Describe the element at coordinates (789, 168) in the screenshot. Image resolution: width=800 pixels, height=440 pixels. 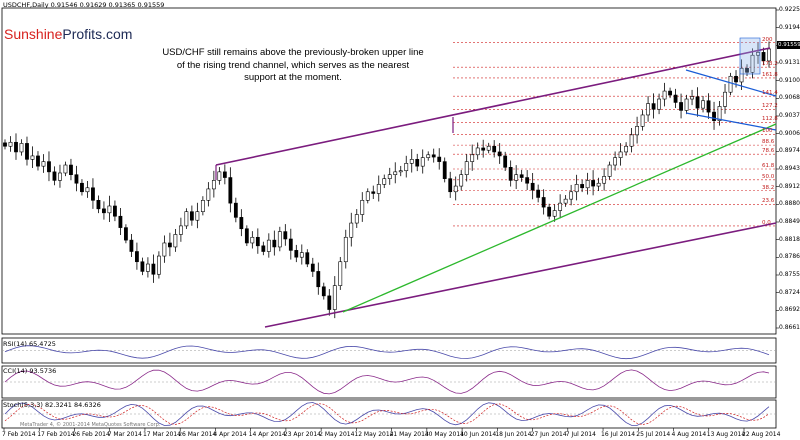
I see `y-tick-label: 0.89435` at that location.